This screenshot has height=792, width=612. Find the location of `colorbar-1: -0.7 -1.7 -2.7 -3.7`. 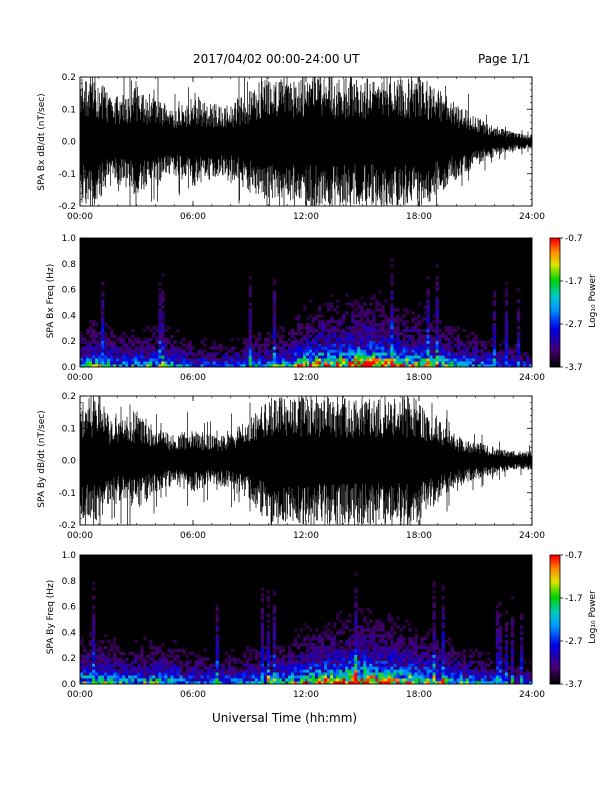

colorbar-1: -0.7 -1.7 -2.7 -3.7 is located at coordinates (566, 303).